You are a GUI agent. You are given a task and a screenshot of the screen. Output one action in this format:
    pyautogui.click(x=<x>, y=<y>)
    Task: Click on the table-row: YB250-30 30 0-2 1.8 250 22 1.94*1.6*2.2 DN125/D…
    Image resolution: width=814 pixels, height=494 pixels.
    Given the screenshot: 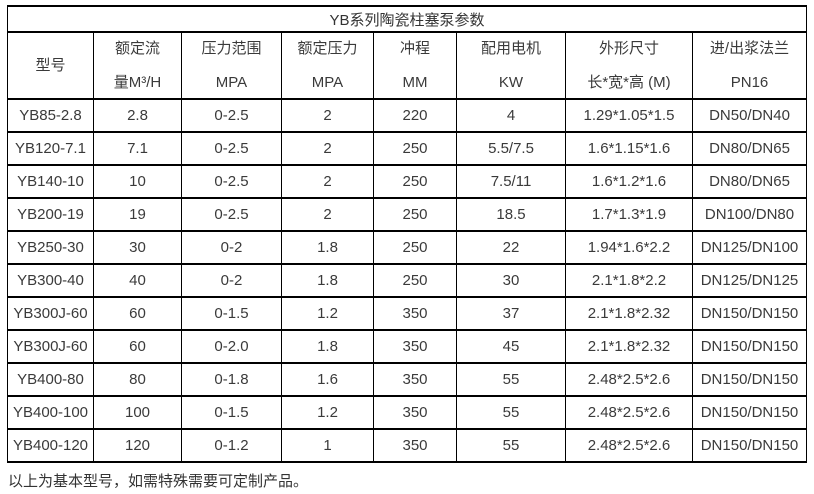 What is the action you would take?
    pyautogui.click(x=407, y=247)
    